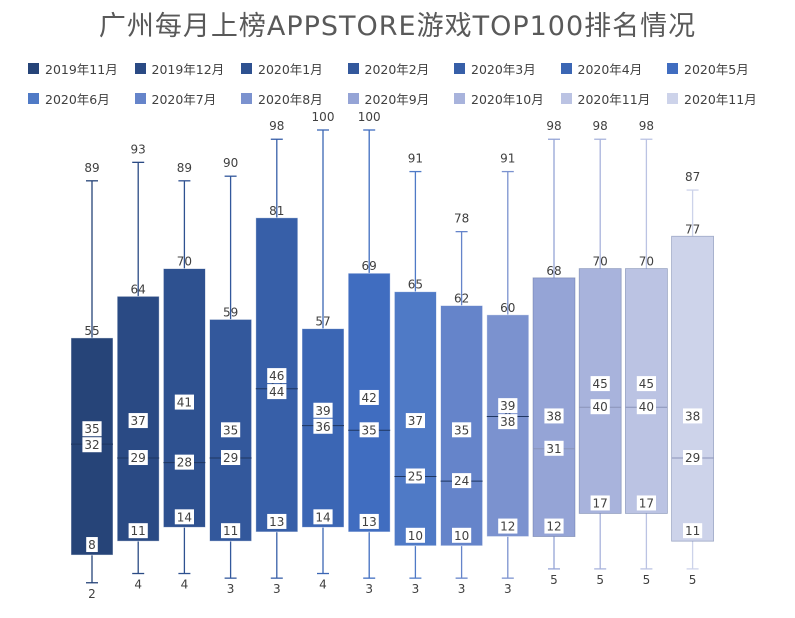 Image resolution: width=795 pixels, height=618 pixels. I want to click on max-label: 89, so click(184, 168).